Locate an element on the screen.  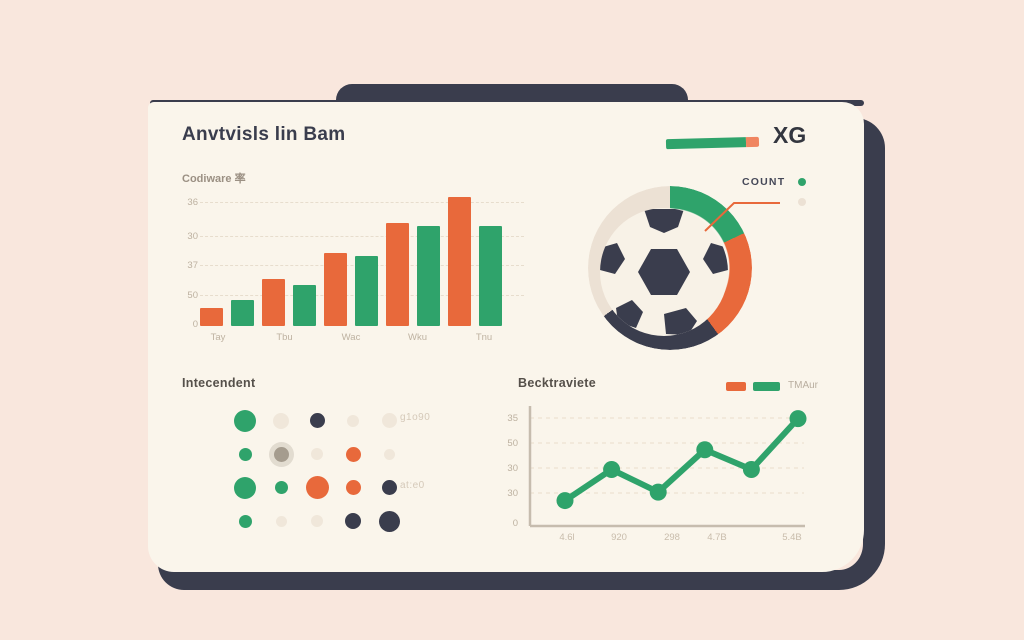
line-chart-title: Becktraviete is located at coordinates (557, 383).